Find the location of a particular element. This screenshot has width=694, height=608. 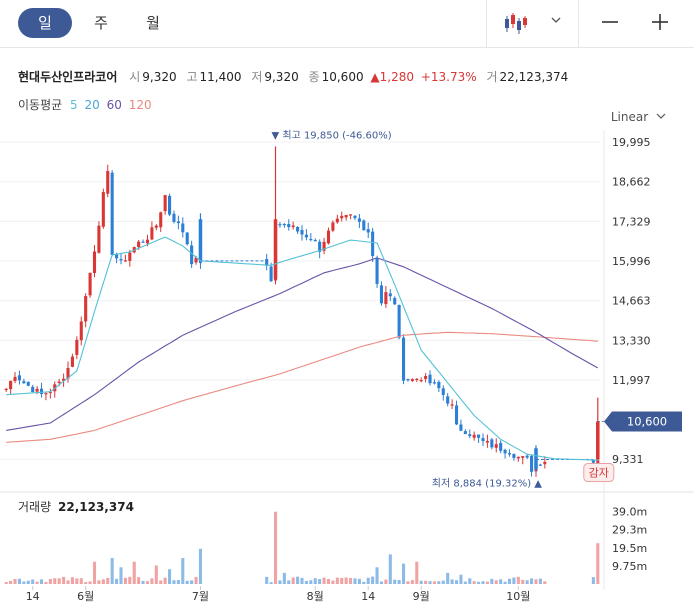

volume-label: 거 is located at coordinates (492, 77).